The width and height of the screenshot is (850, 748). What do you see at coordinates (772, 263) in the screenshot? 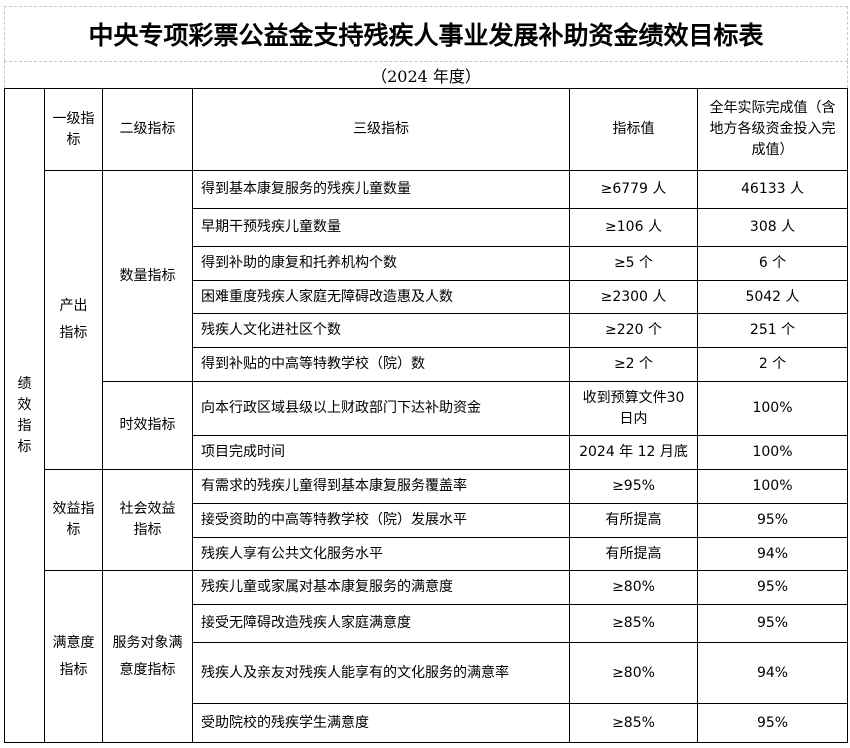
I see `actual: 6 个` at bounding box center [772, 263].